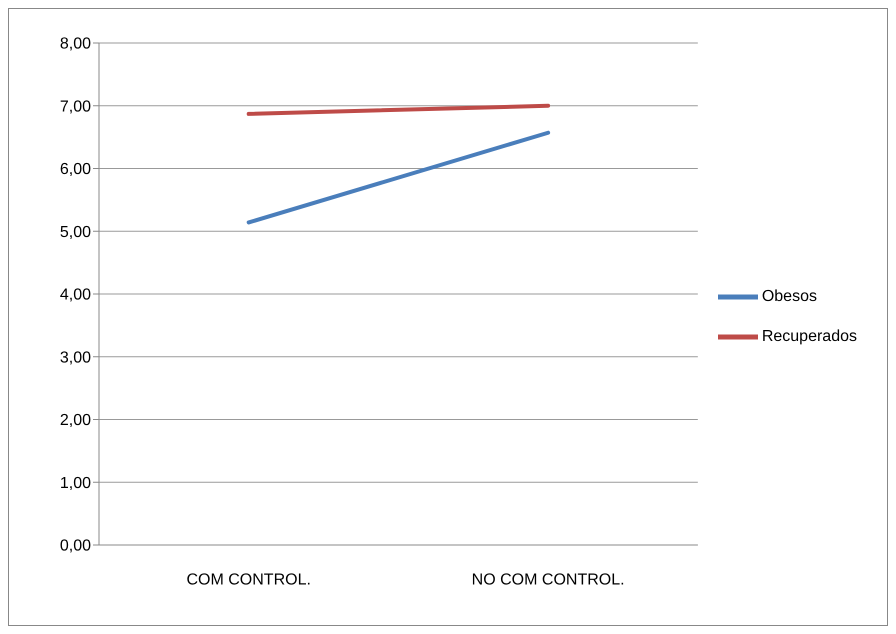 Image resolution: width=896 pixels, height=634 pixels. I want to click on y-tick-label: 6,00, so click(76, 169).